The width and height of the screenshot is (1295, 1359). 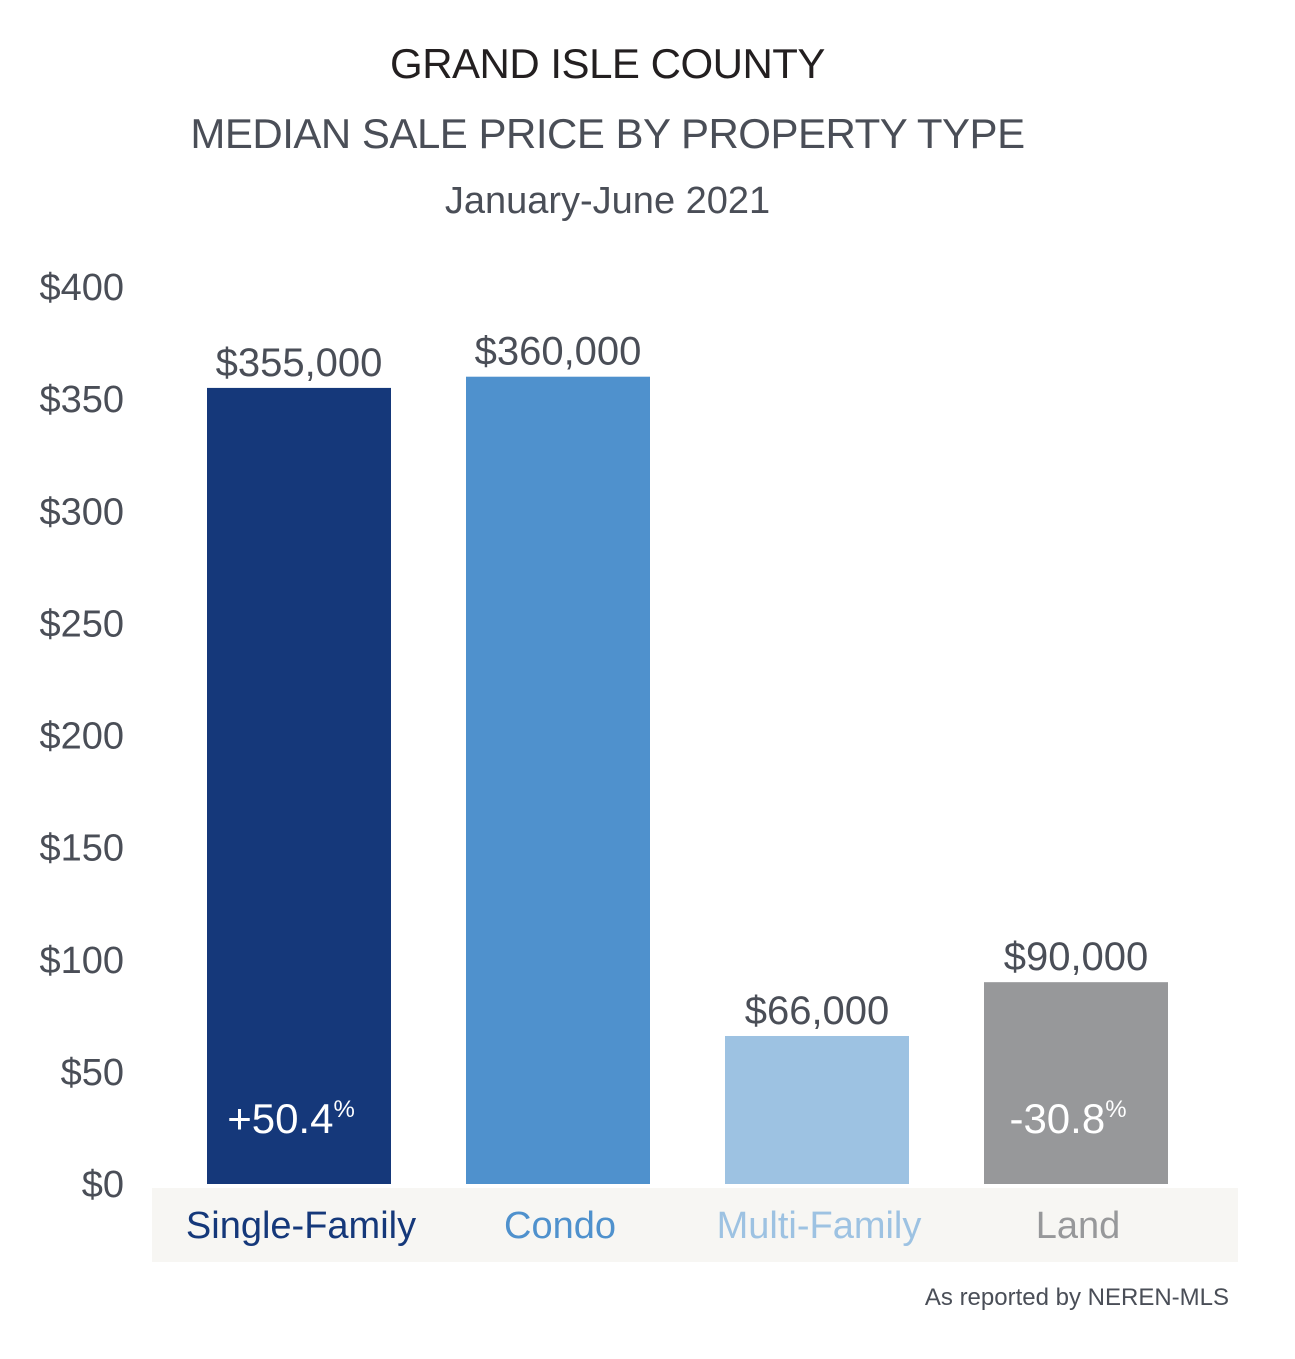 I want to click on chart-period: January-June 2021, so click(x=607, y=201).